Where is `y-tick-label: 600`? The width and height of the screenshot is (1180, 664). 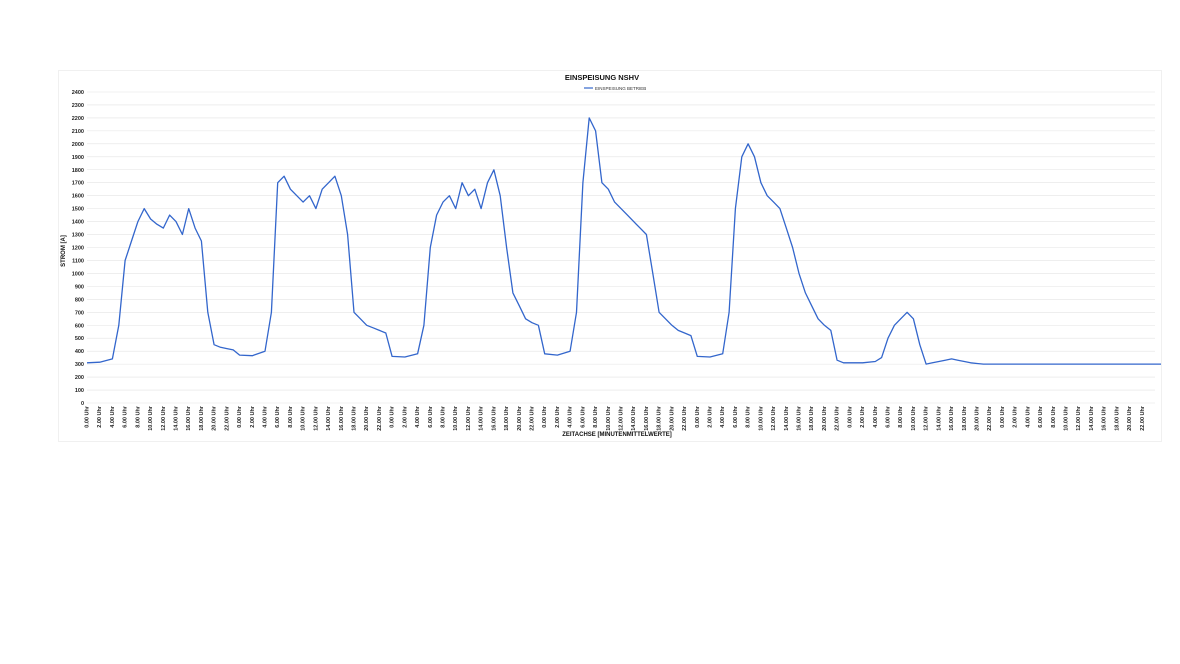
y-tick-label: 600 is located at coordinates (79, 326).